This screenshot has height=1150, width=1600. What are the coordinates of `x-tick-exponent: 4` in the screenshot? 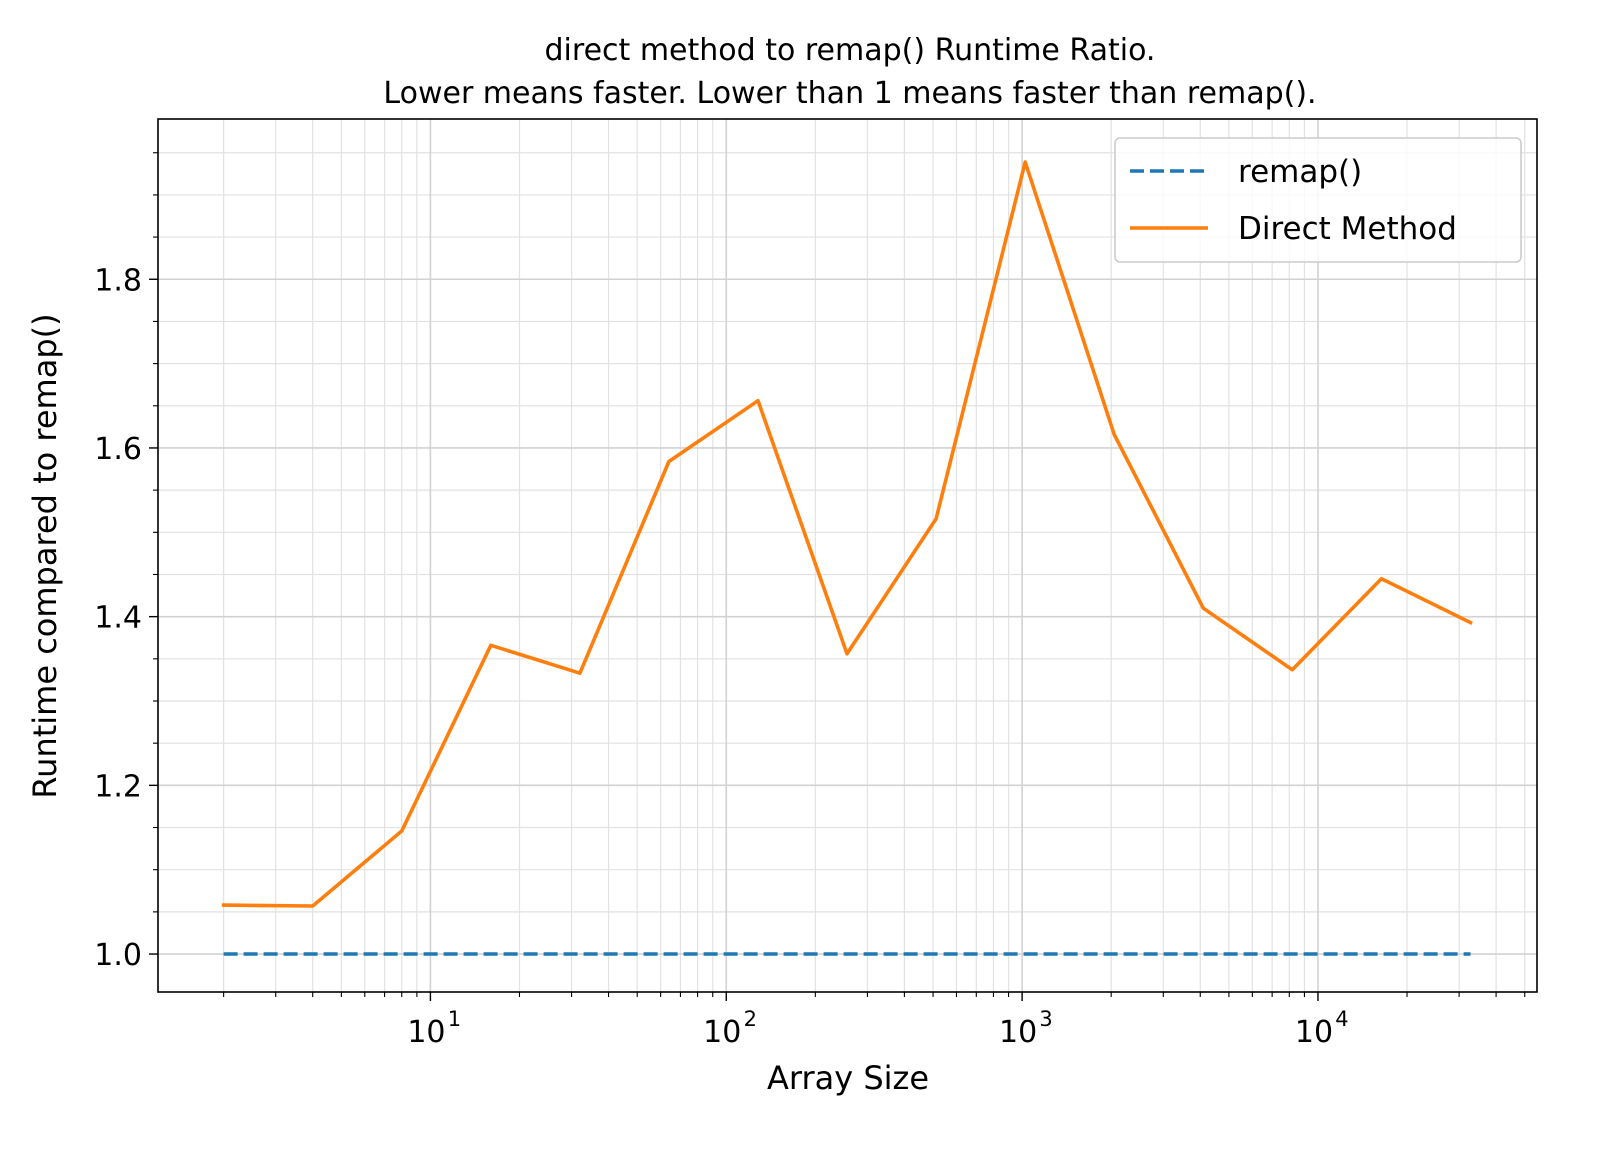 It's located at (1341, 1019).